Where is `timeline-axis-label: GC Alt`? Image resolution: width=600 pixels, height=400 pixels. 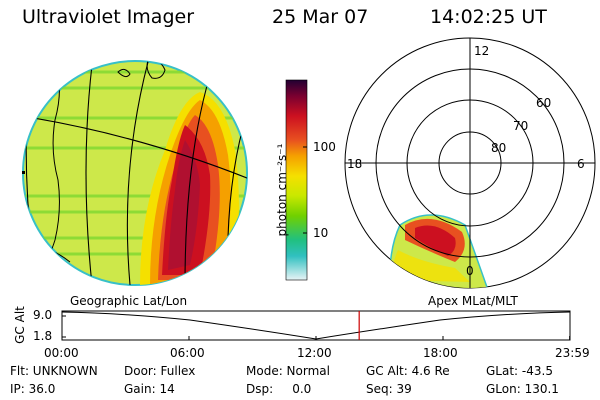 timeline-axis-label: GC Alt is located at coordinates (20, 325).